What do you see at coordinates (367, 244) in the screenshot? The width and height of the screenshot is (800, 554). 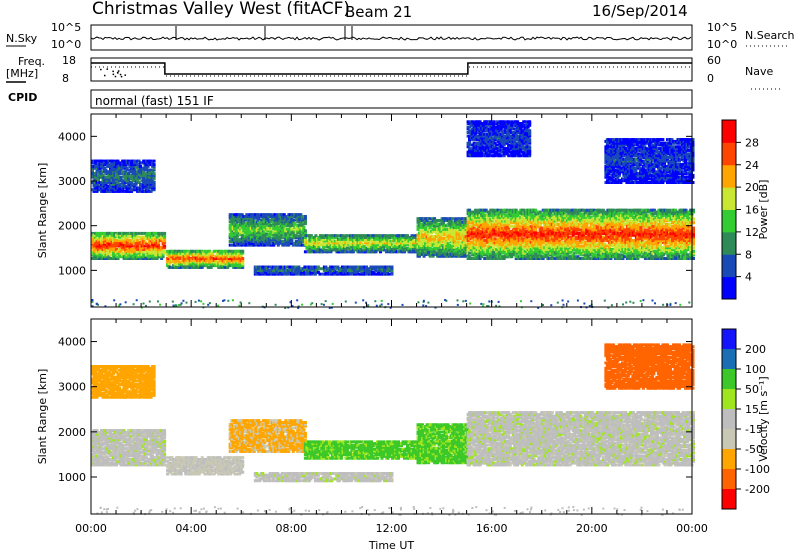 I see `power-echo-band` at bounding box center [367, 244].